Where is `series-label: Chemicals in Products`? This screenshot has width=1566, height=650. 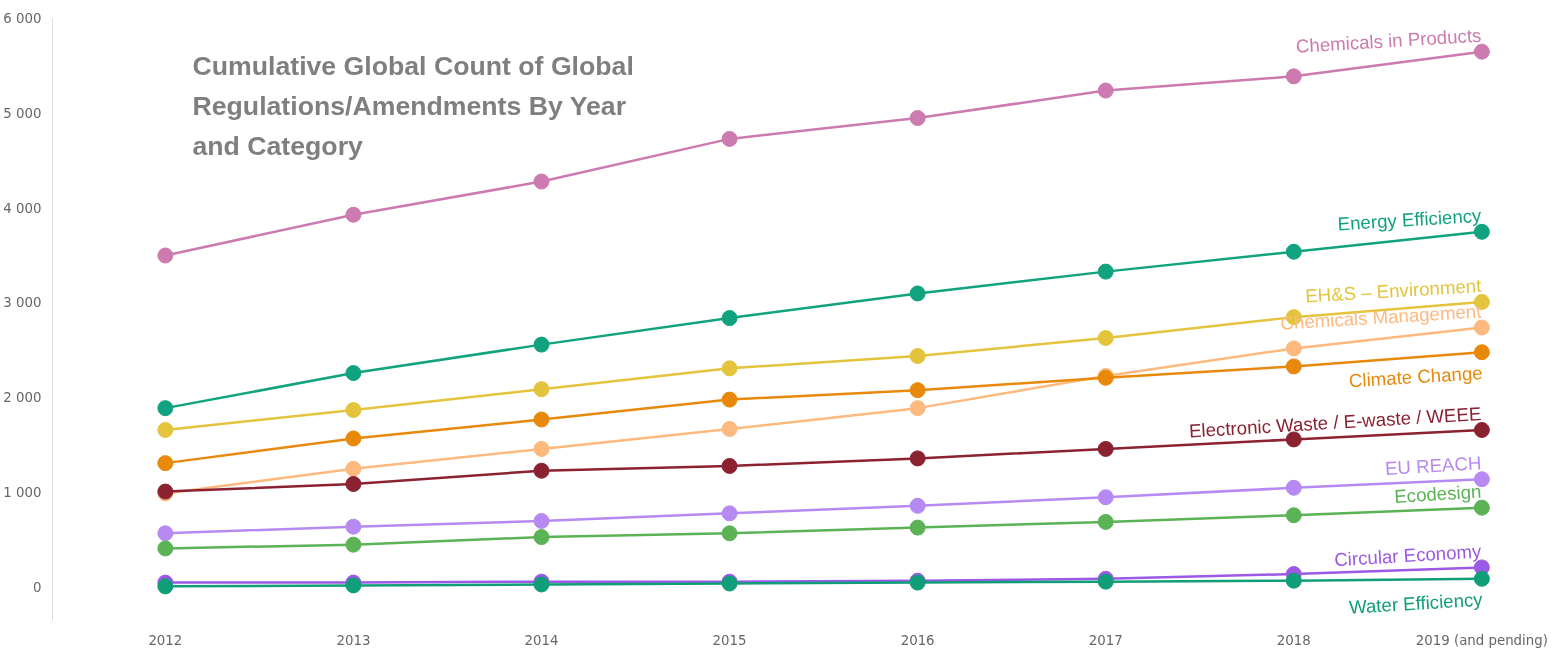
series-label: Chemicals in Products is located at coordinates (1388, 40).